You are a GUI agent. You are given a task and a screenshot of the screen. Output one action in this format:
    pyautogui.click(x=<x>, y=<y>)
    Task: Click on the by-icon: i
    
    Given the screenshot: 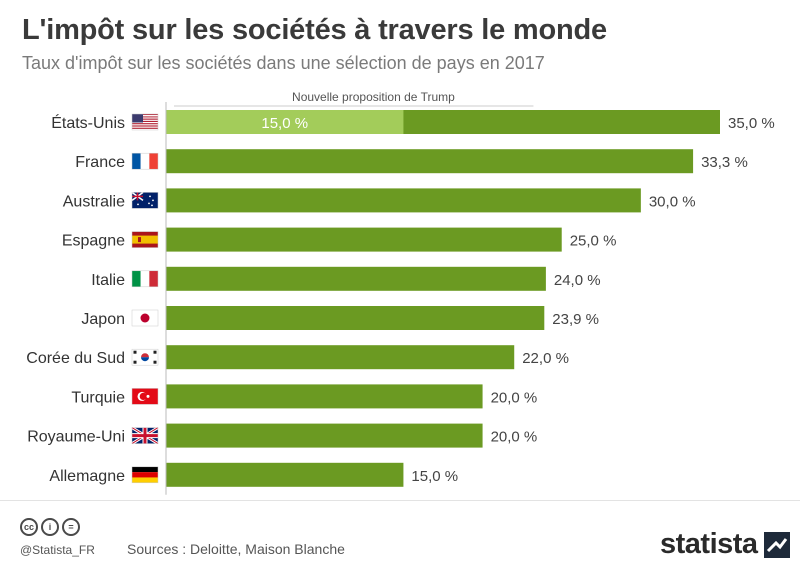 What is the action you would take?
    pyautogui.click(x=50, y=527)
    